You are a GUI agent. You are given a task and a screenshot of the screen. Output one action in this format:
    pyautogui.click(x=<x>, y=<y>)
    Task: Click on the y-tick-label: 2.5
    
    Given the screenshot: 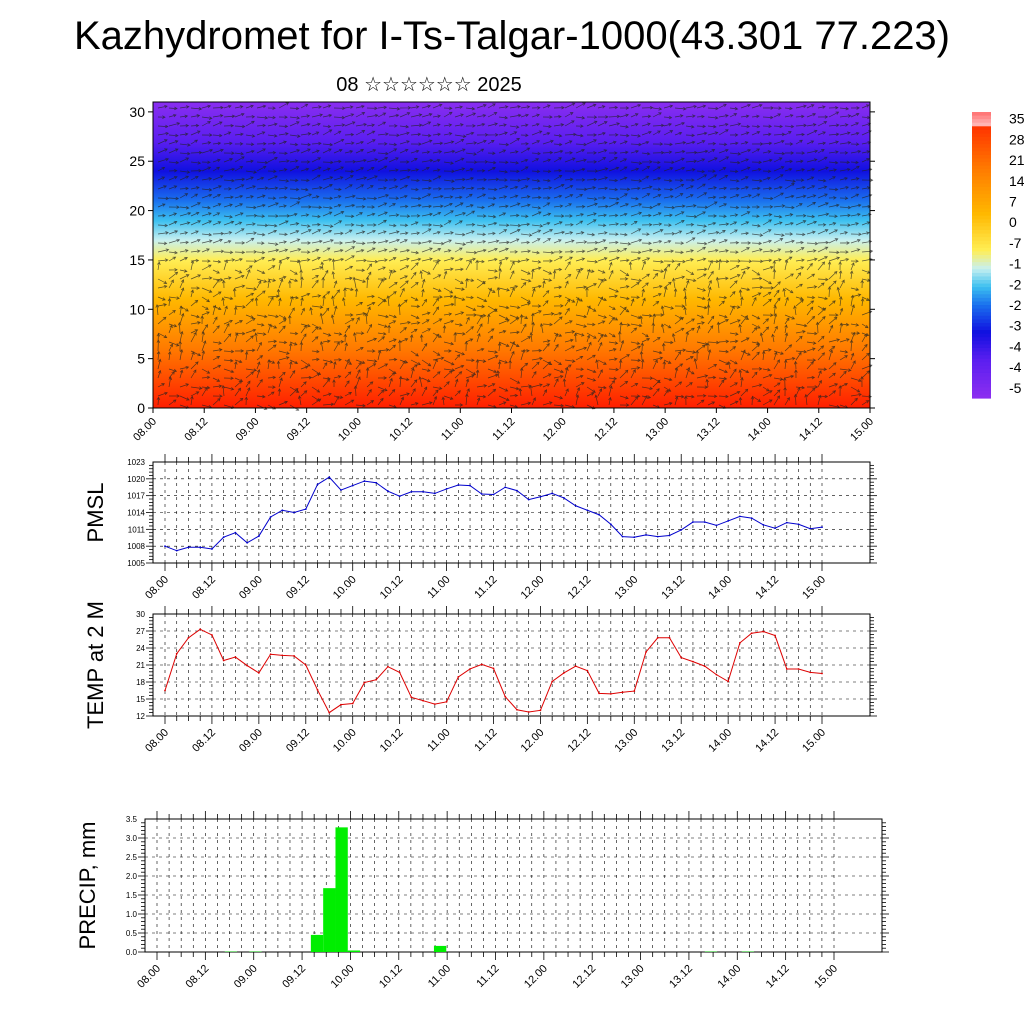 What is the action you would take?
    pyautogui.click(x=132, y=857)
    